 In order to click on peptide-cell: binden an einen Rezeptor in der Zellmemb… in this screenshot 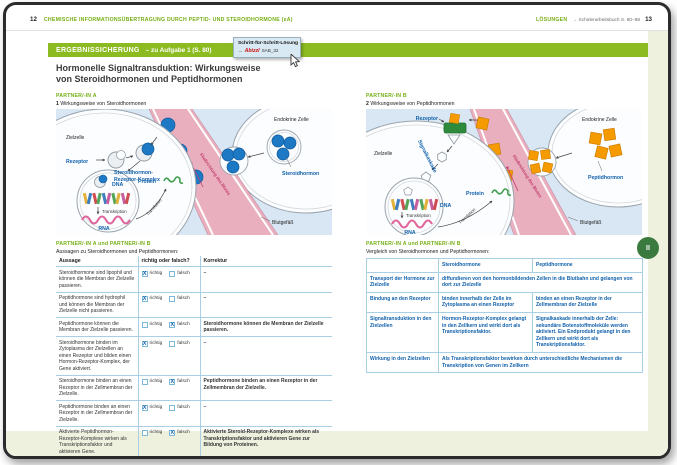, I will do `click(587, 302)`.